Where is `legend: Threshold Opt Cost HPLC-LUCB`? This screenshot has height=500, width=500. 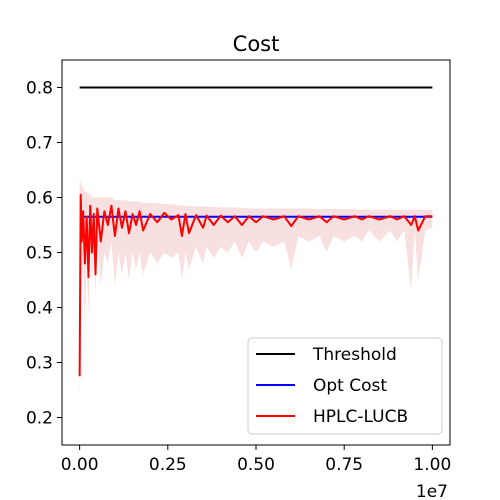
legend: Threshold Opt Cost HPLC-LUCB is located at coordinates (345, 386).